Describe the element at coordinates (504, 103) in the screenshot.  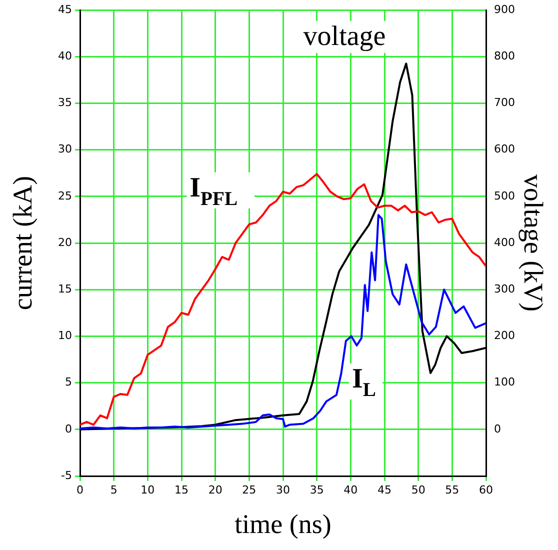
I see `y2-tick-label: 700` at that location.